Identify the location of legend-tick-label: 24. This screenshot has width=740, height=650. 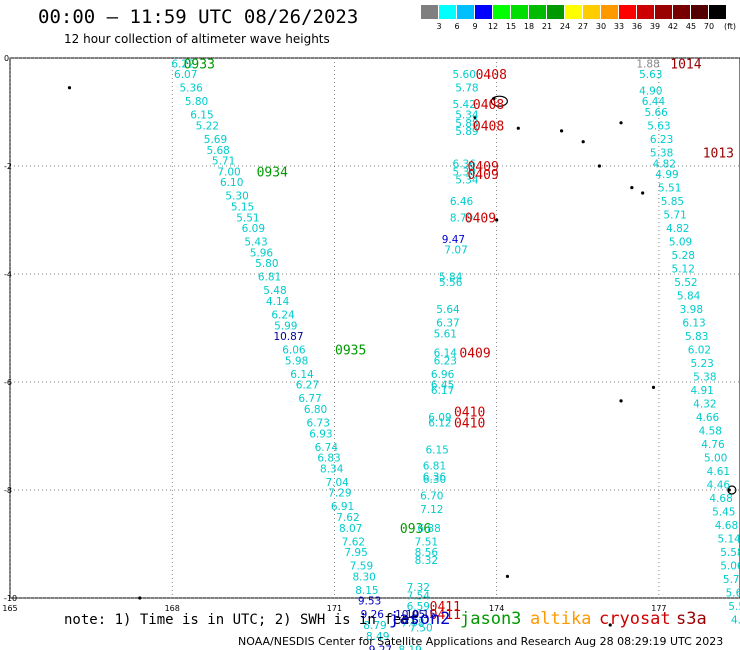
(565, 26).